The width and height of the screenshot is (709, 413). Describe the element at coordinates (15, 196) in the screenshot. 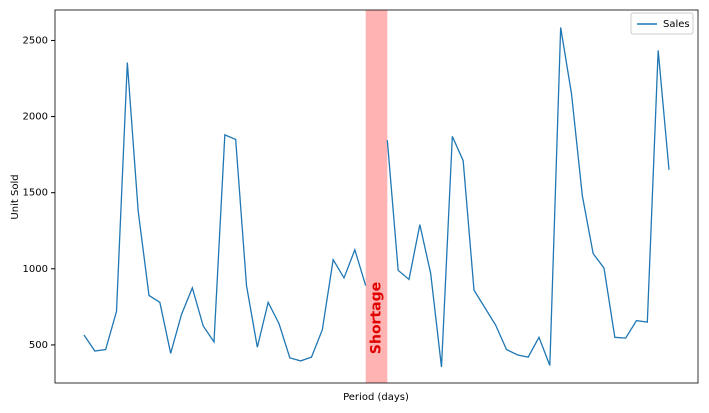

I see `y-axis-label: Unit Sold` at that location.